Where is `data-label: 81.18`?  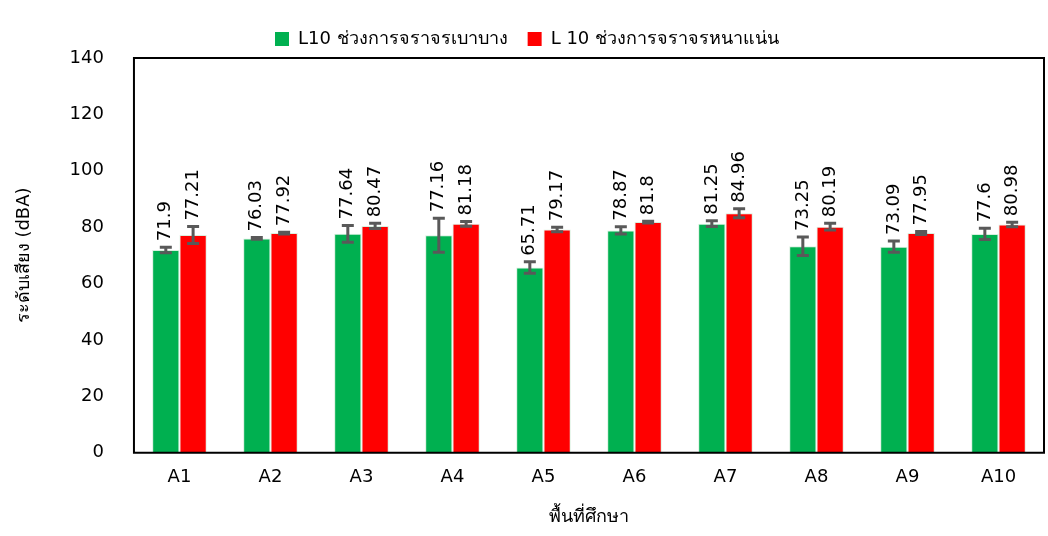
data-label: 81.18 is located at coordinates (464, 190).